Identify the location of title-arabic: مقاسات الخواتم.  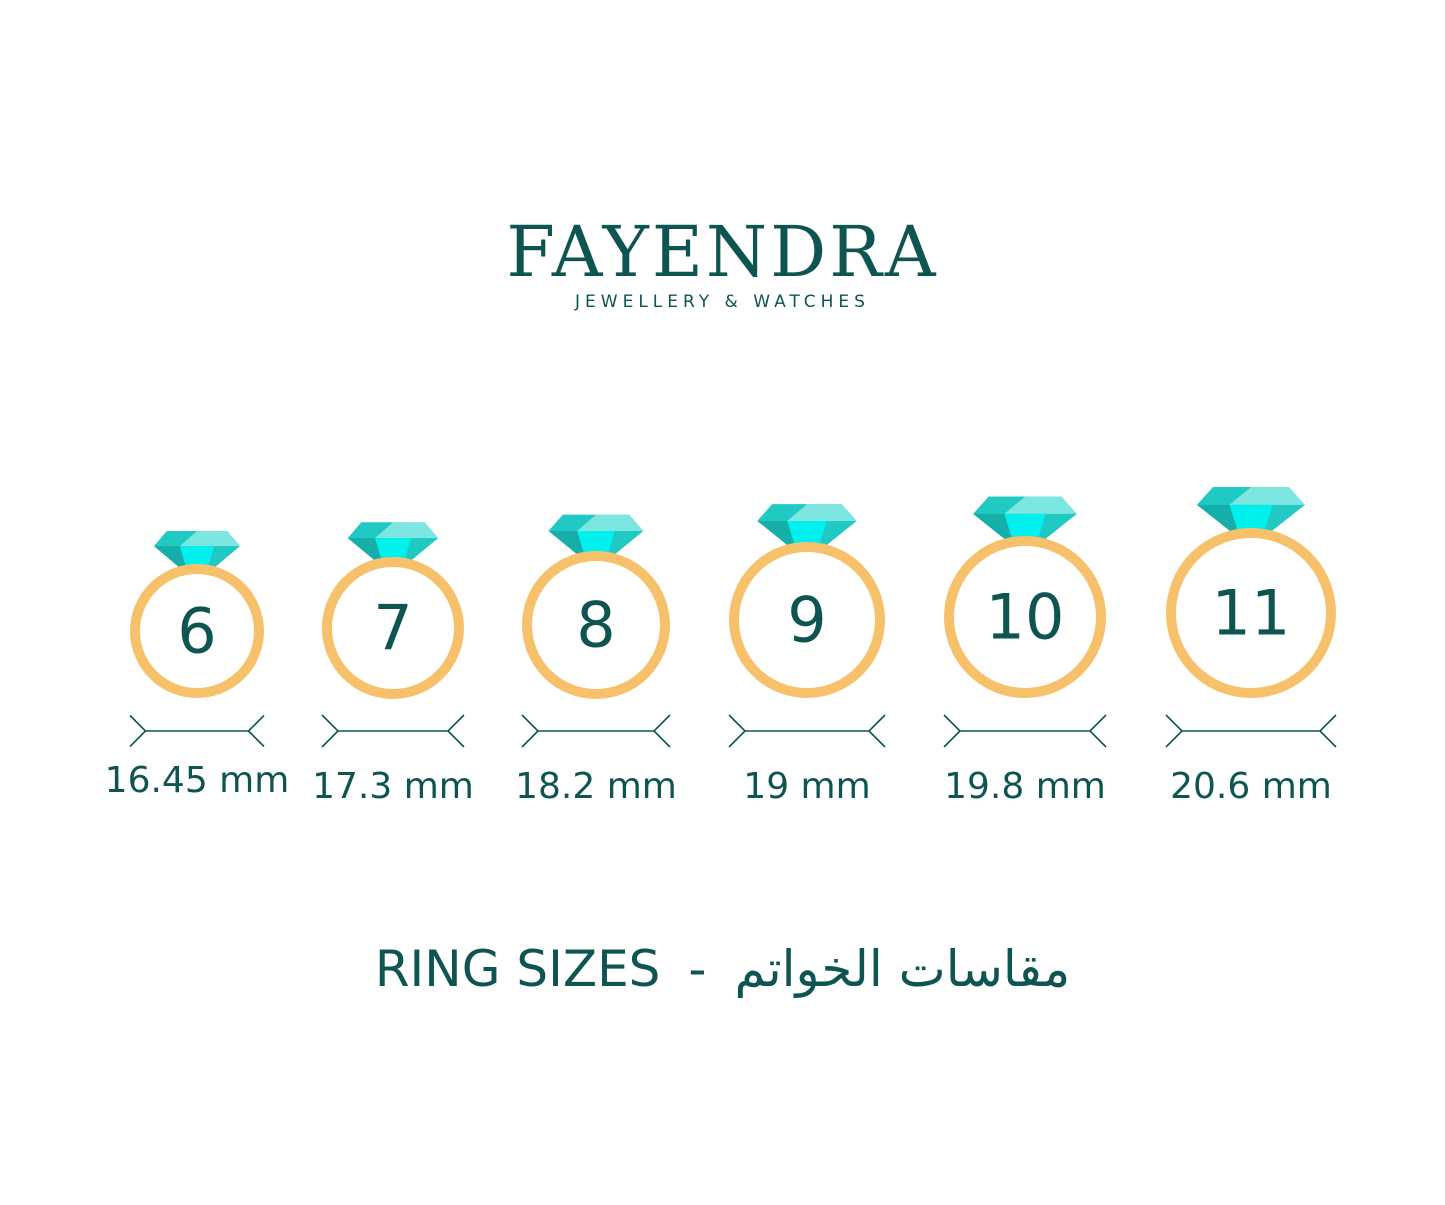
(902, 969).